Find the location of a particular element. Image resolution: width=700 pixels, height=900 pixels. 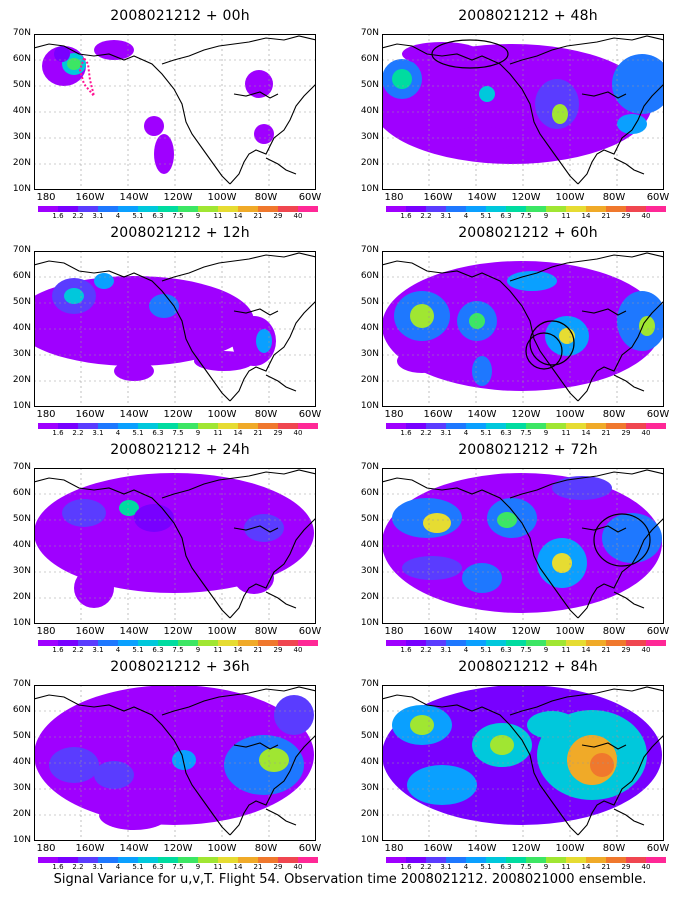

lat-label: 20N is located at coordinates (21, 163).